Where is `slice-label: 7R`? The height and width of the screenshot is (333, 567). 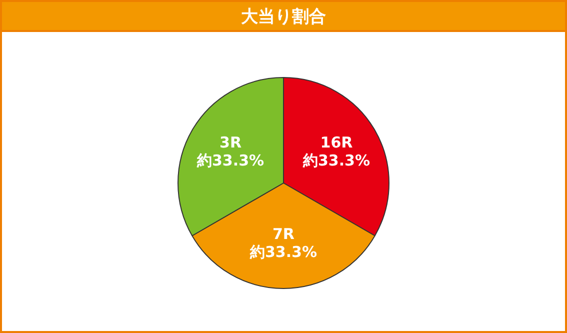 slice-label: 7R is located at coordinates (283, 234).